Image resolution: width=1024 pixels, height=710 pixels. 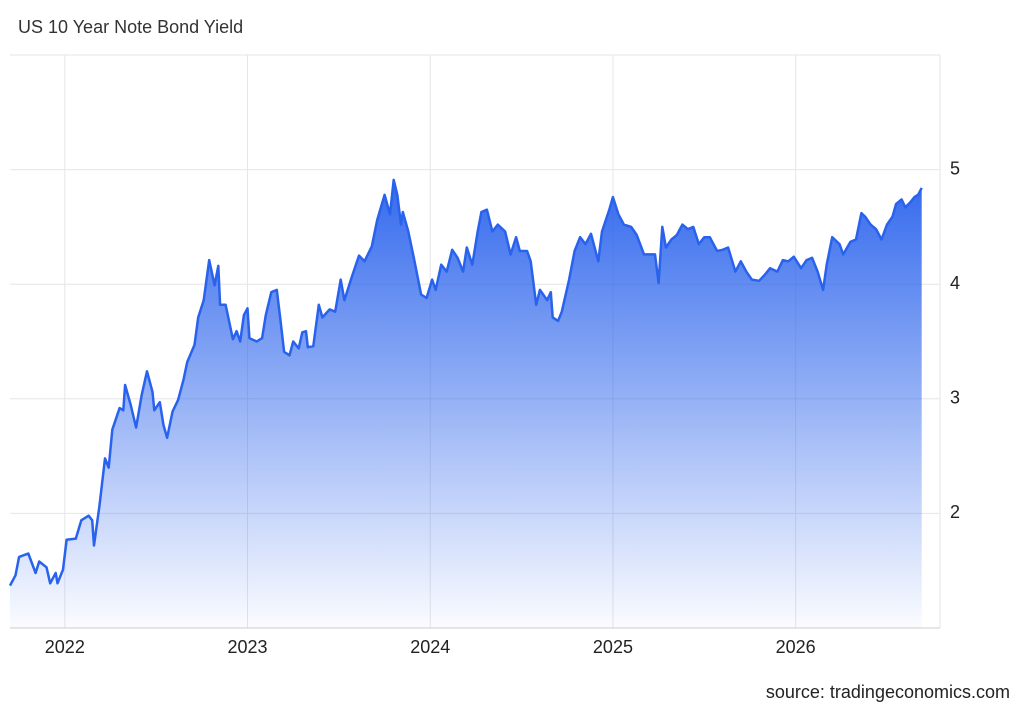 What do you see at coordinates (955, 398) in the screenshot?
I see `y-tick-label: 3` at bounding box center [955, 398].